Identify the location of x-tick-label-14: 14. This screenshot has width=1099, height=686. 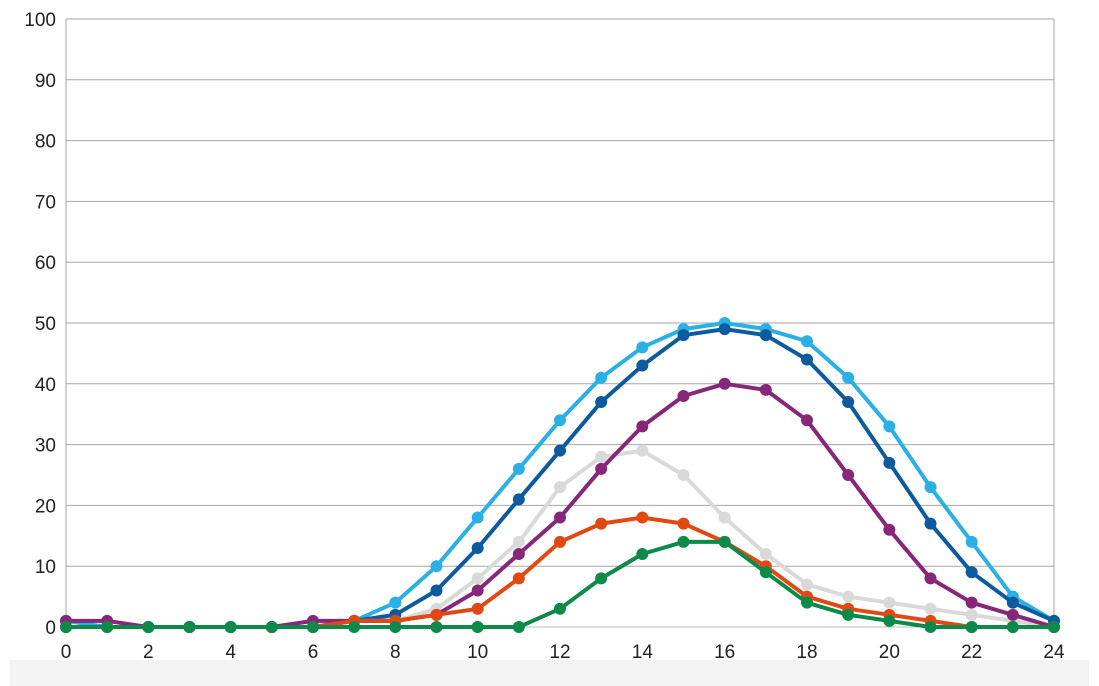
(643, 652).